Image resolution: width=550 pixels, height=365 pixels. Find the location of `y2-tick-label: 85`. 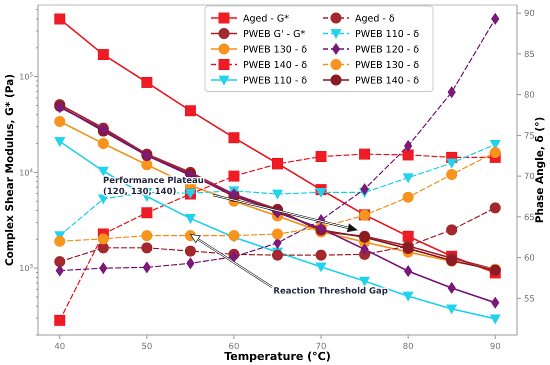

y2-tick-label: 85 is located at coordinates (529, 55).